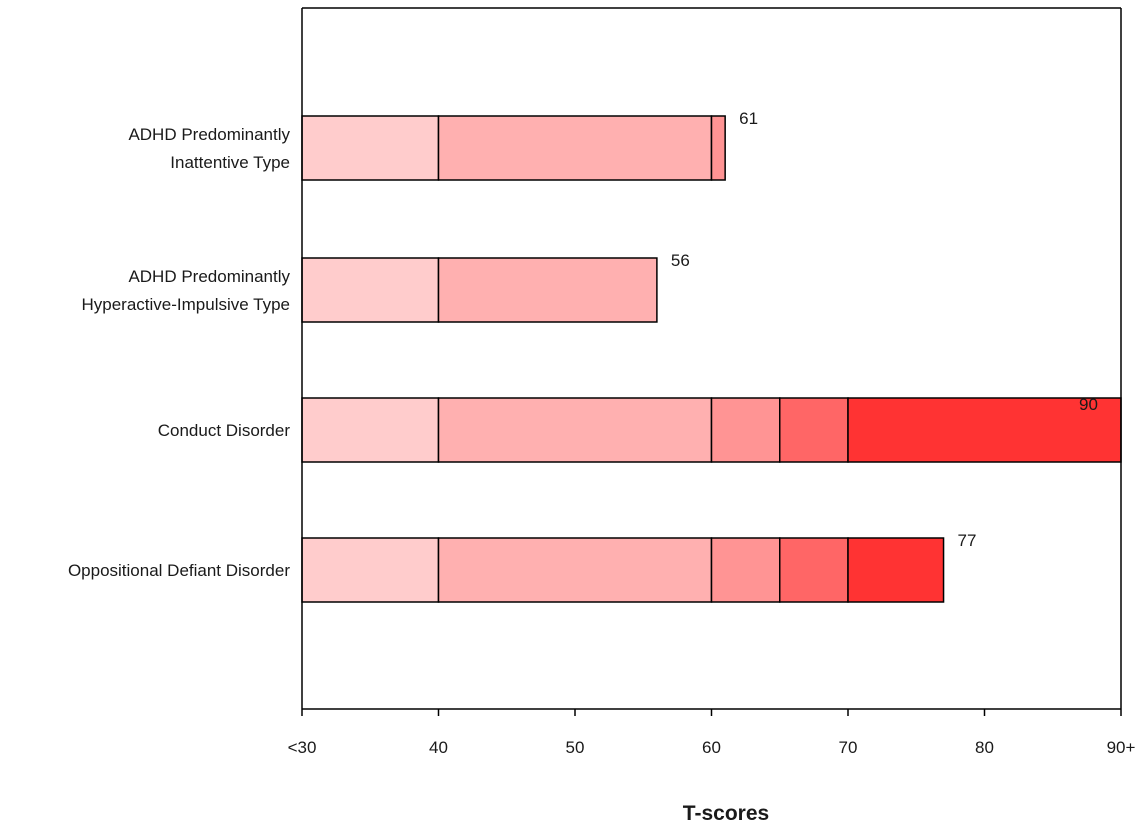 This screenshot has height=823, width=1138. What do you see at coordinates (711, 747) in the screenshot?
I see `x-tick-label: 60` at bounding box center [711, 747].